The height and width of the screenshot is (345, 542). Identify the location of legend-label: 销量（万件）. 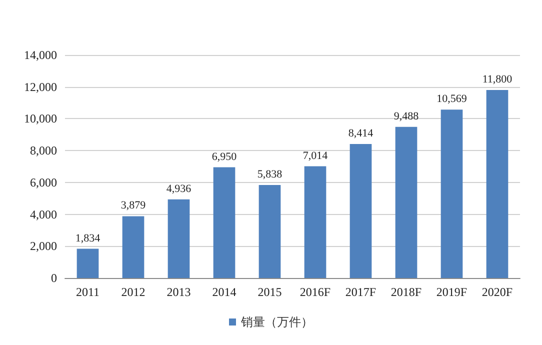
(276, 322).